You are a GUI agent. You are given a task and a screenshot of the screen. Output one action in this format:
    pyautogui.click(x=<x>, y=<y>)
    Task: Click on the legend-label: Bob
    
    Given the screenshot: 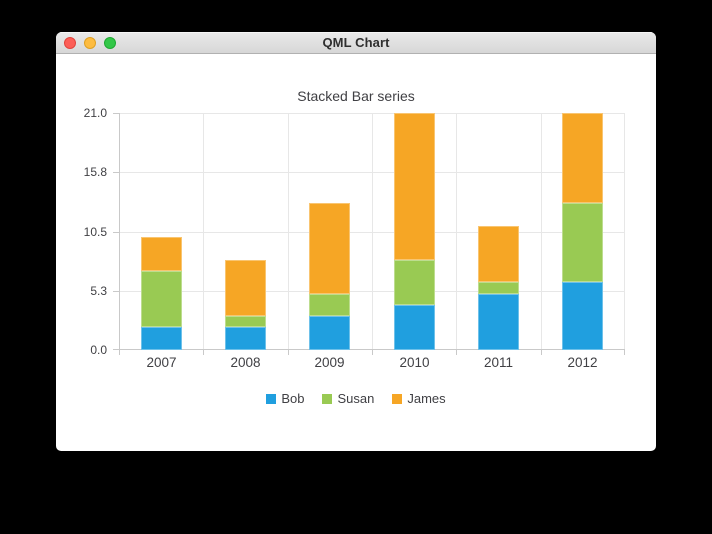 What is the action you would take?
    pyautogui.click(x=293, y=398)
    